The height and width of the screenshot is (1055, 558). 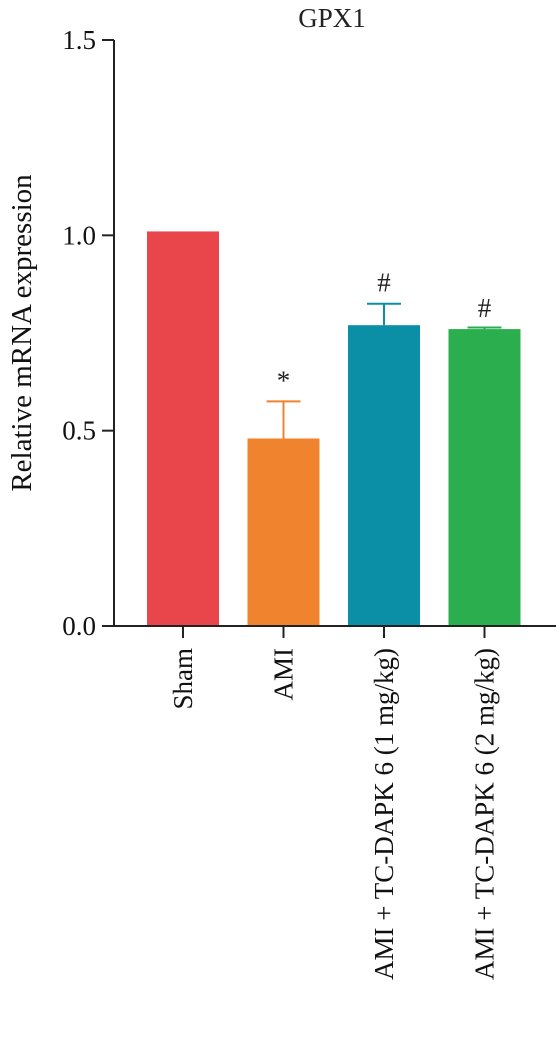 I want to click on significance-annotations: * # #, so click(x=384, y=332).